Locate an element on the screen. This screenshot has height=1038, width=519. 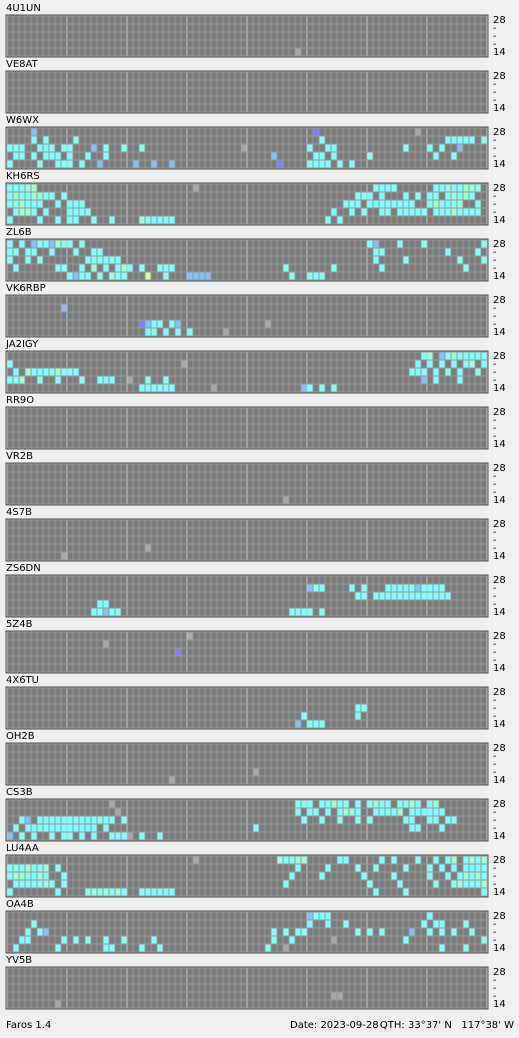
station-name: VE8AT is located at coordinates (22, 64).